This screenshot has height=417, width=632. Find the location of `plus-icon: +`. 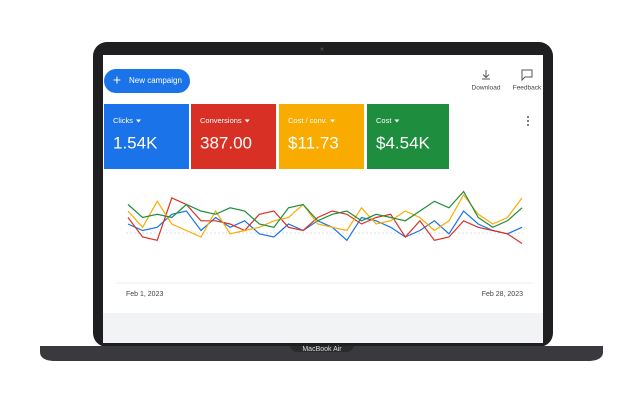

plus-icon: + is located at coordinates (117, 80).